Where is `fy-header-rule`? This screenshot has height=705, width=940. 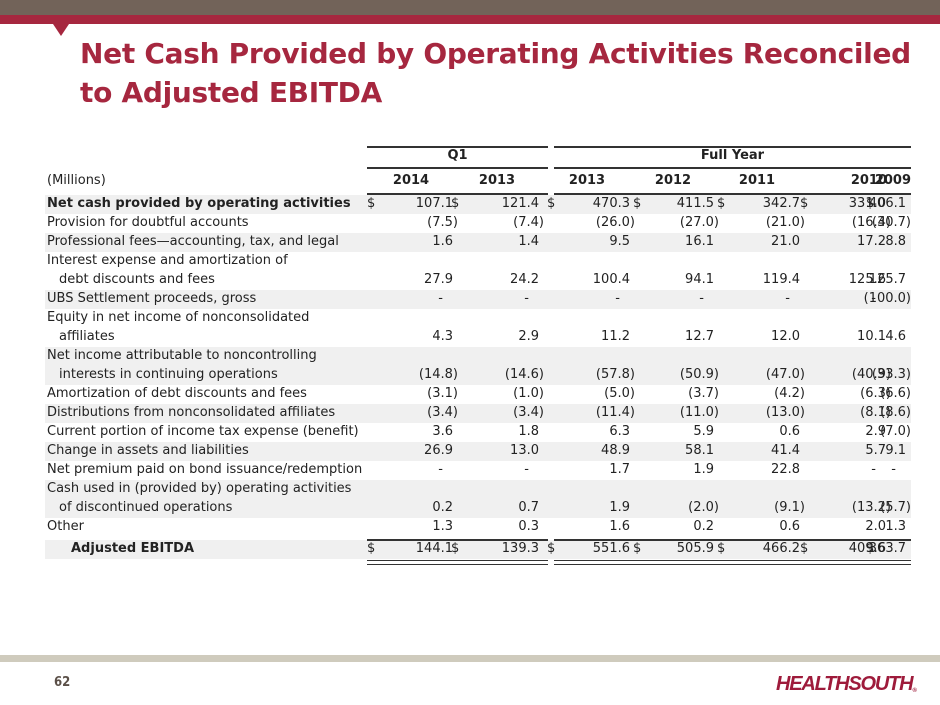
fy-header-rule is located at coordinates (732, 194).